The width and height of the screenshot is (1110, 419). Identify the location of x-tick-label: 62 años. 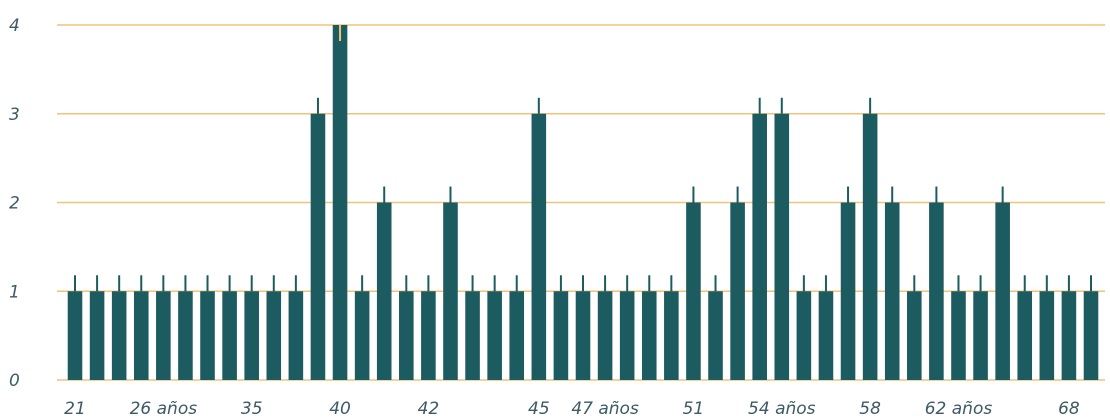
(959, 409).